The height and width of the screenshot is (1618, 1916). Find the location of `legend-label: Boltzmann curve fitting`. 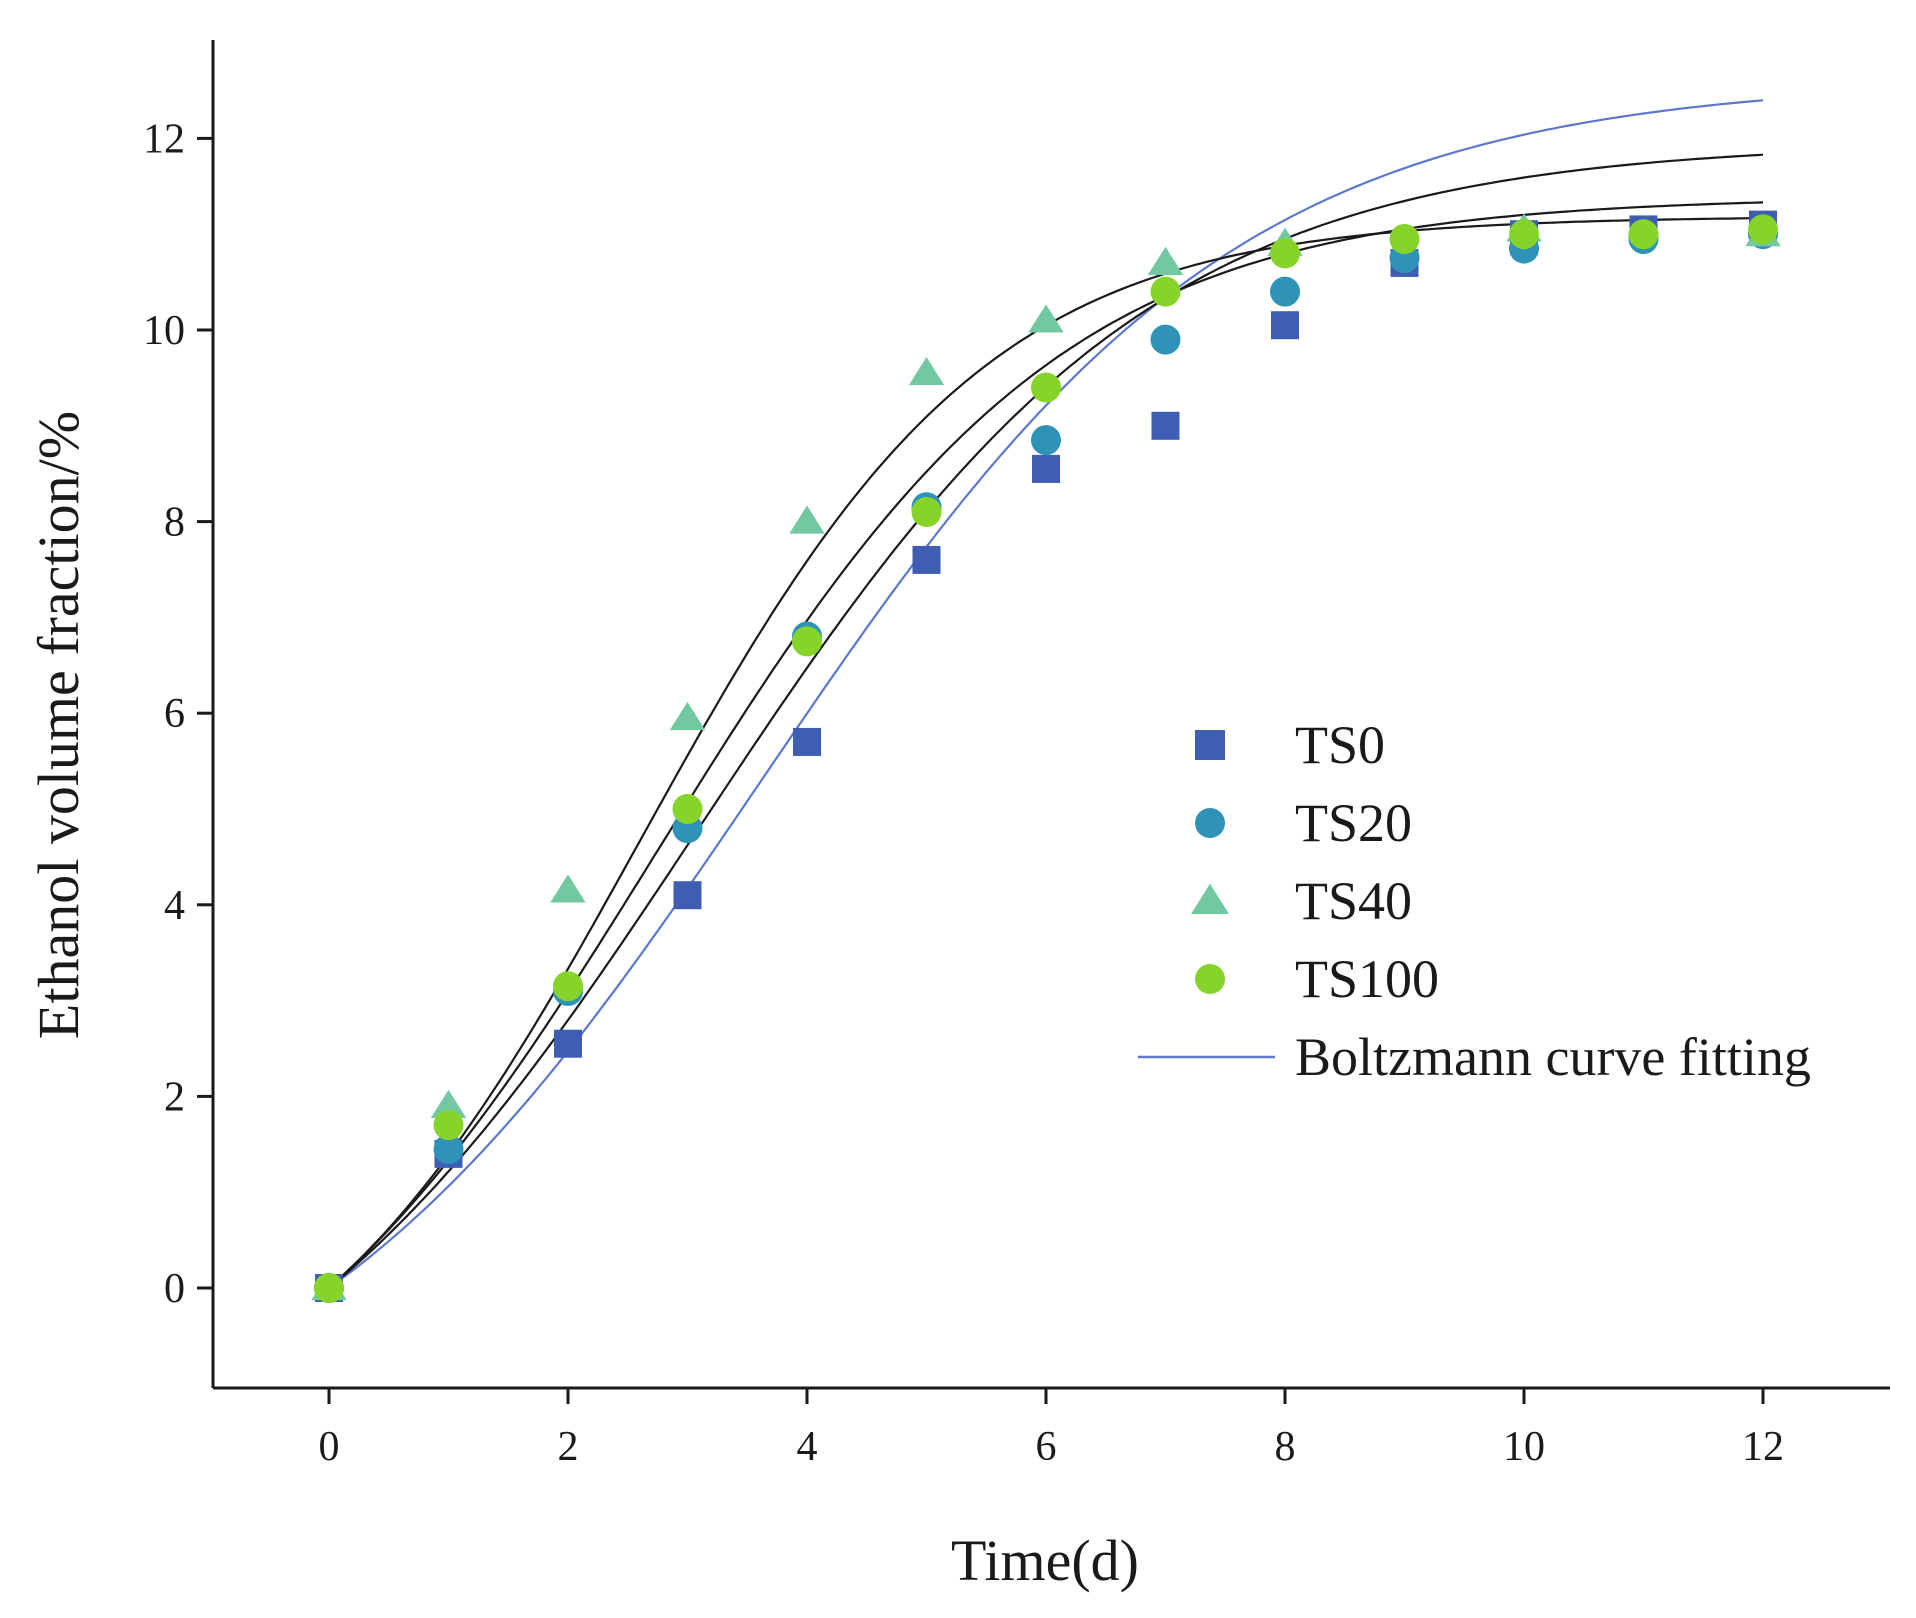

legend-label: Boltzmann curve fitting is located at coordinates (1553, 1057).